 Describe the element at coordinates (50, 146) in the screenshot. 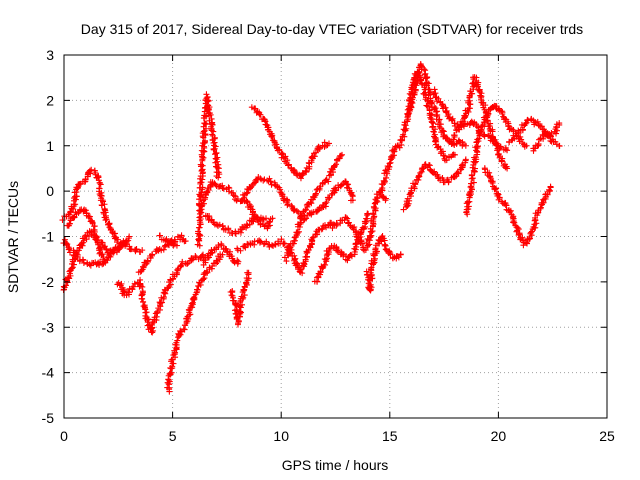

I see `y-tick-label: 1` at that location.